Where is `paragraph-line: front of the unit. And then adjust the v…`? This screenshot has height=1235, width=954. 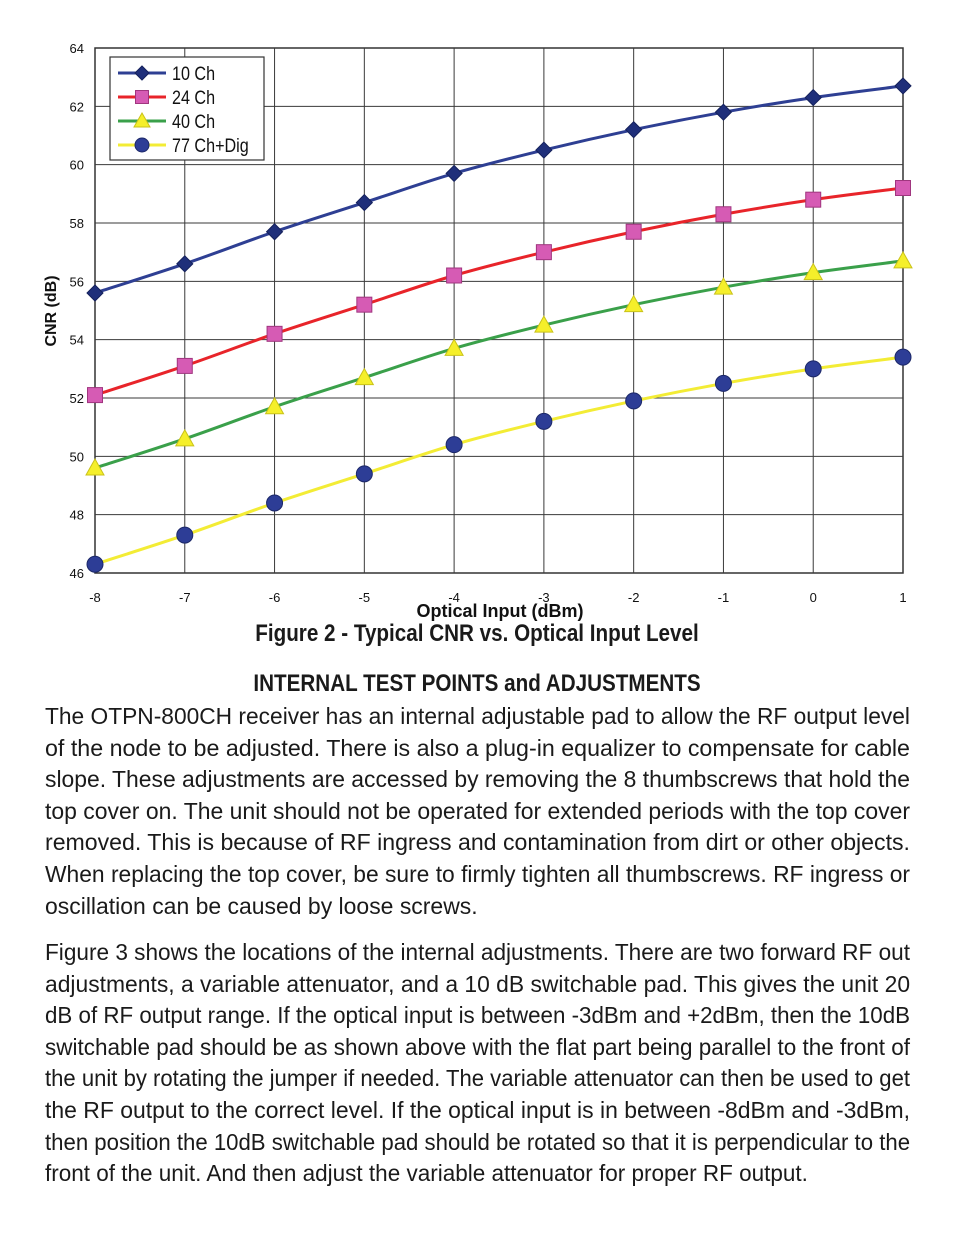
paragraph-line: front of the unit. And then adjust the v… is located at coordinates (426, 1173).